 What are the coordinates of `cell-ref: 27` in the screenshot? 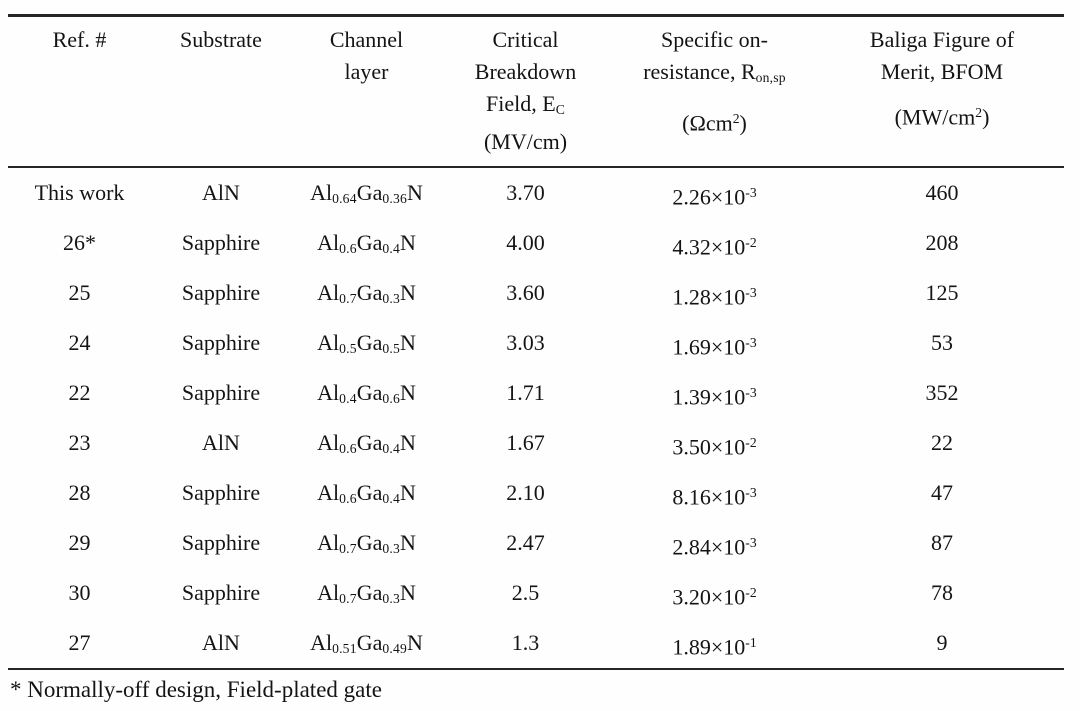 It's located at (79, 642).